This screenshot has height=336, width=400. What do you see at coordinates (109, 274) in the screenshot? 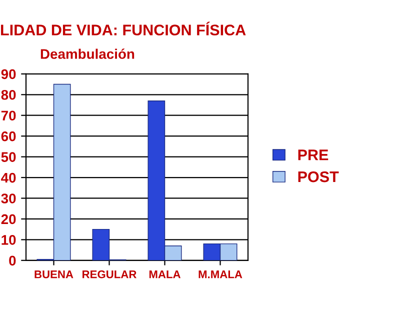
I see `x-tick-label: REGULAR` at bounding box center [109, 274].